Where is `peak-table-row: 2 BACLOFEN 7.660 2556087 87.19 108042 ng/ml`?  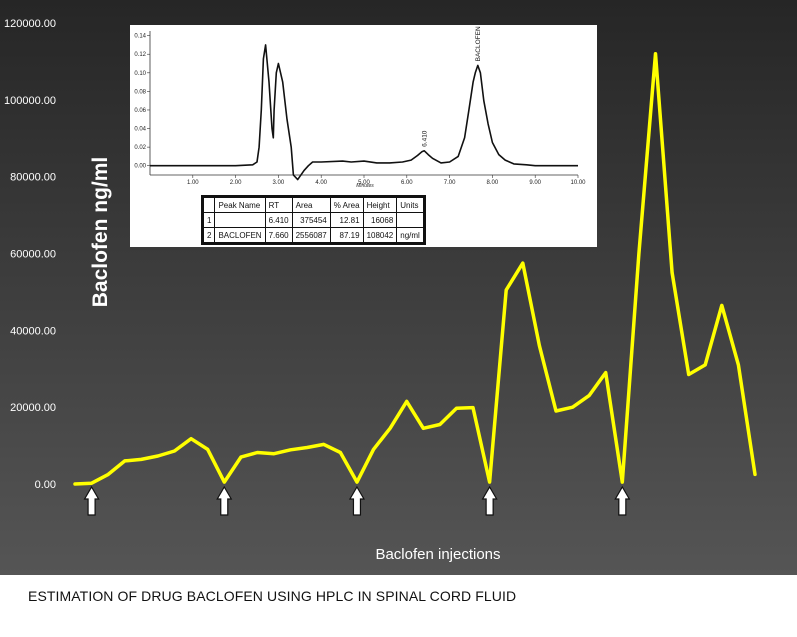
peak-table-row: 2 BACLOFEN 7.660 2556087 87.19 108042 ng/ml is located at coordinates (313, 235).